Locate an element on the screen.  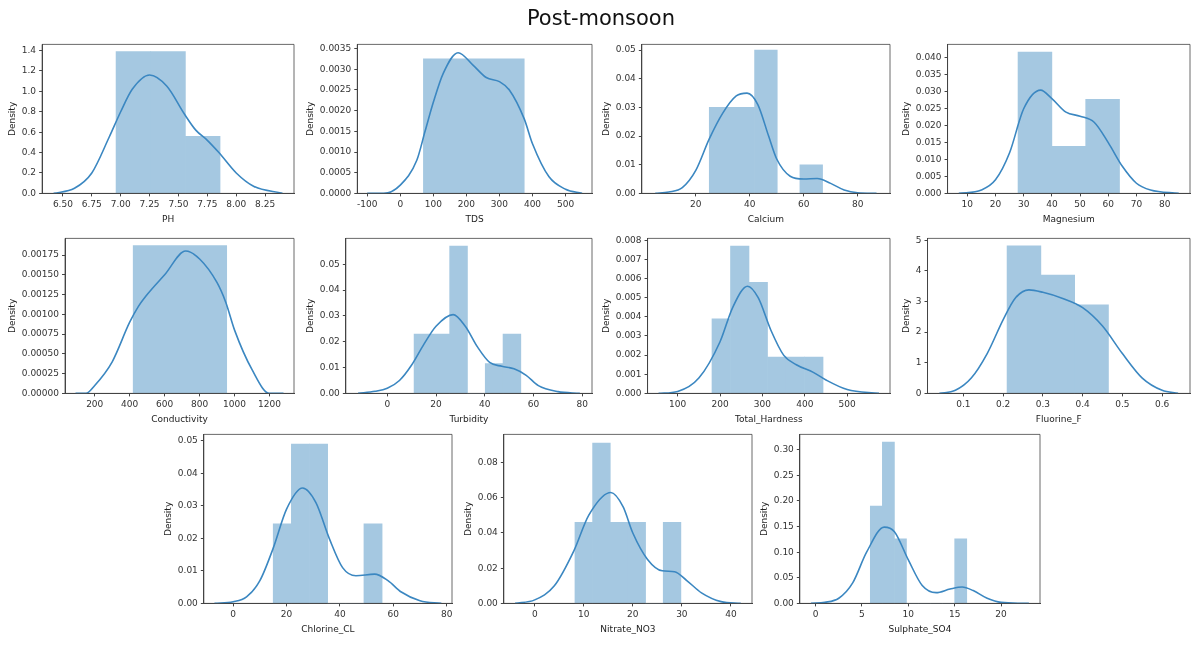
x-axis-title: PH is located at coordinates (168, 218).